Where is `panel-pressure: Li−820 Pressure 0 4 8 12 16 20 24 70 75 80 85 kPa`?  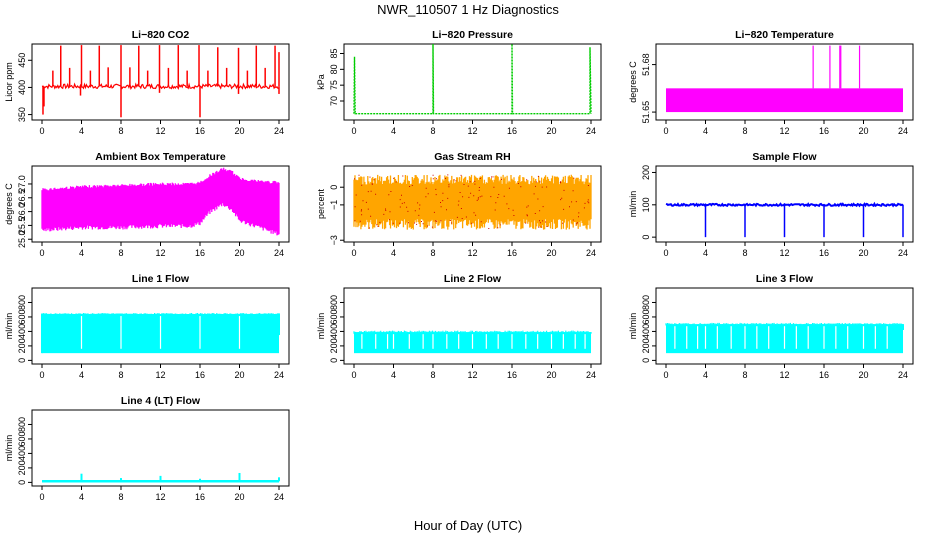 panel-pressure: Li−820 Pressure 0 4 8 12 16 20 24 70 75 80 85 kPa is located at coordinates (459, 82).